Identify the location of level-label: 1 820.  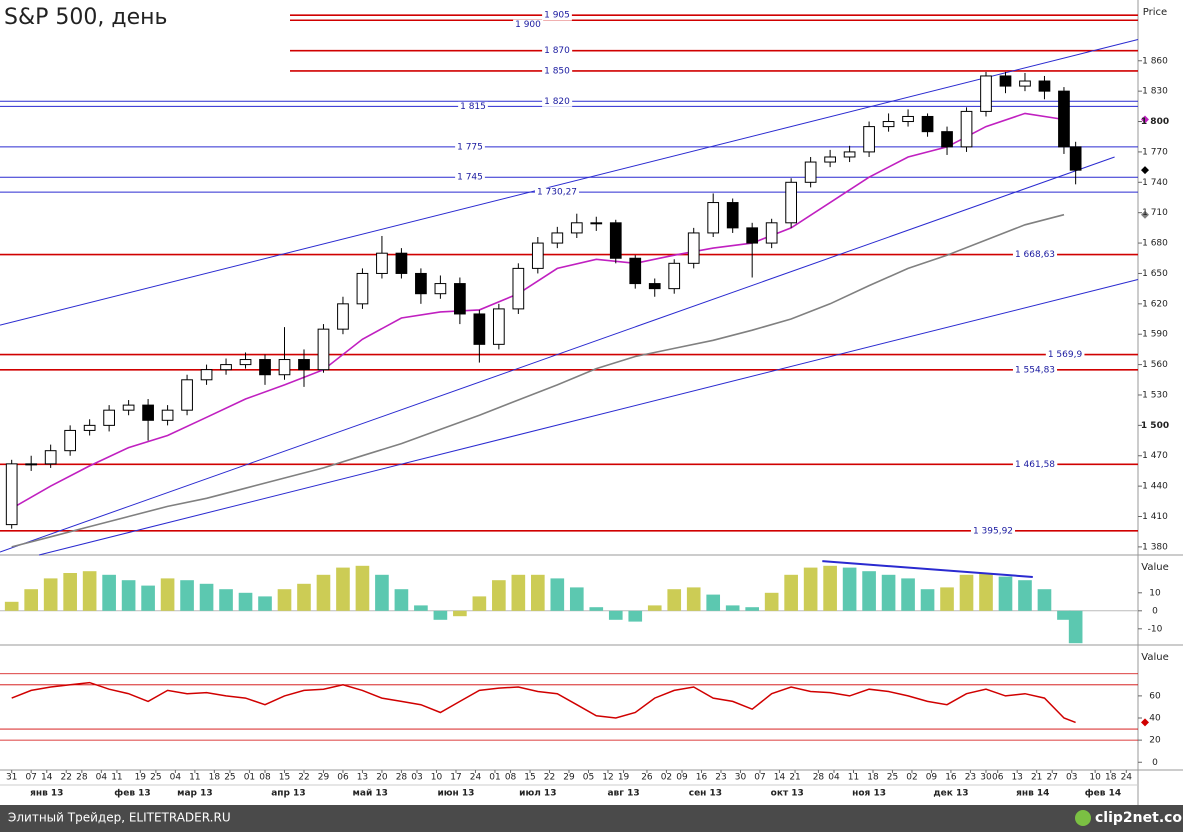
(557, 102).